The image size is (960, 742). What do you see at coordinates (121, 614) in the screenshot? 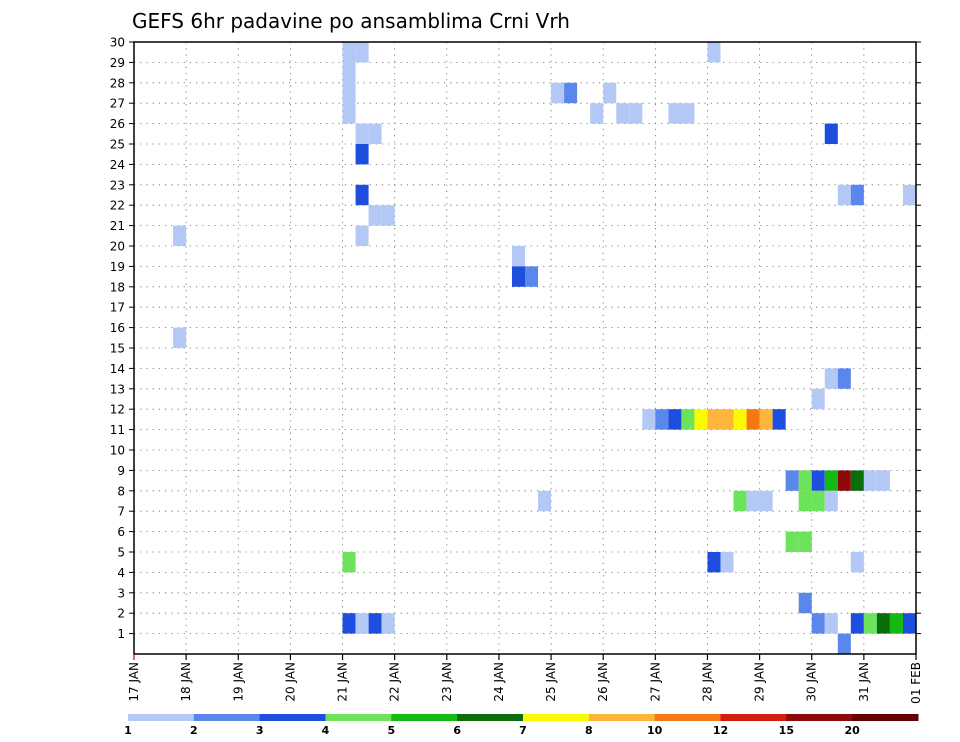
I see `y-tick-label: 2` at bounding box center [121, 614].